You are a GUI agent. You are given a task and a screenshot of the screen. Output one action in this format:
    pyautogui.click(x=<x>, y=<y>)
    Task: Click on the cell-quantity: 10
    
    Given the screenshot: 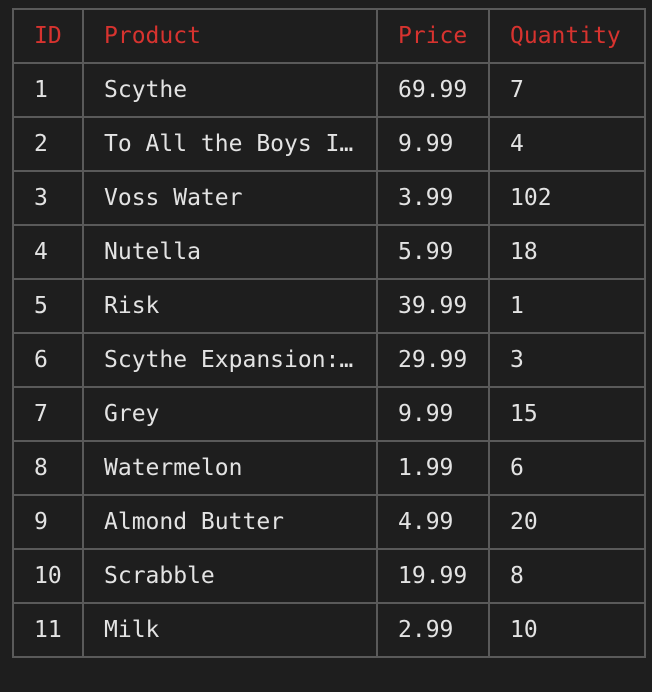 What is the action you would take?
    pyautogui.click(x=567, y=630)
    